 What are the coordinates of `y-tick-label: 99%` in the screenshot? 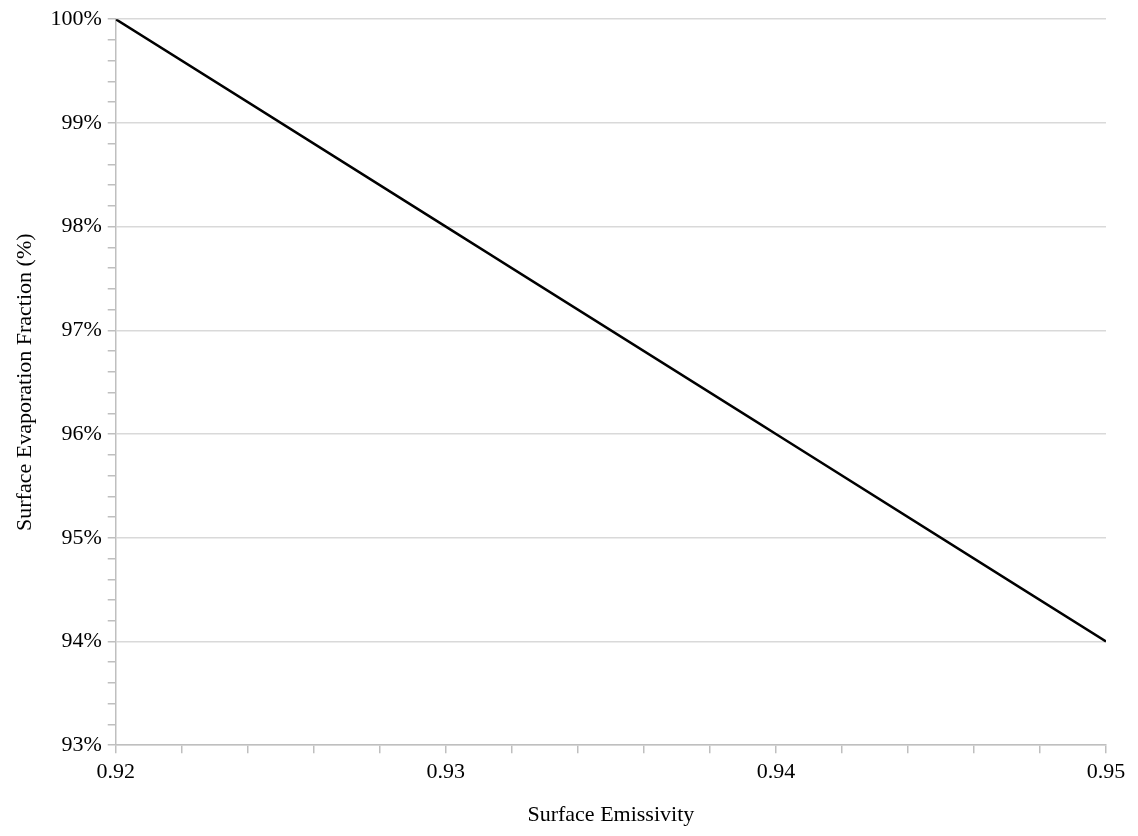 It's located at (81, 121).